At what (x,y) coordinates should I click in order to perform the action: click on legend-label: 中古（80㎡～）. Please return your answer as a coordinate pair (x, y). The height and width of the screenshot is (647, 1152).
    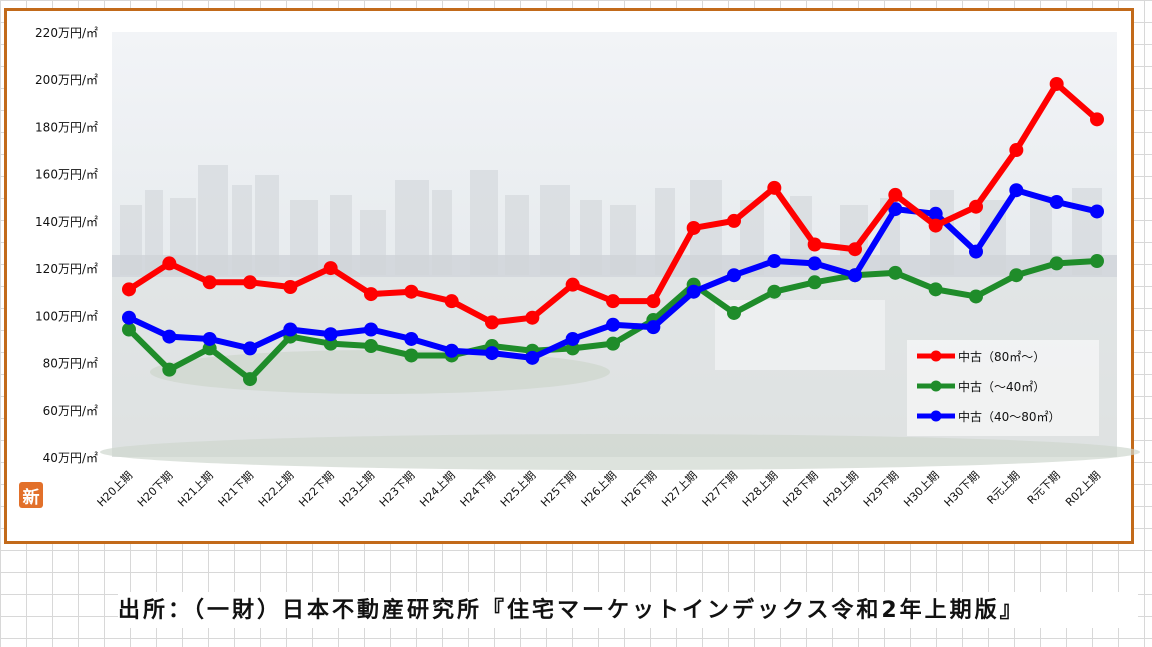
    Looking at the image, I should click on (1001, 356).